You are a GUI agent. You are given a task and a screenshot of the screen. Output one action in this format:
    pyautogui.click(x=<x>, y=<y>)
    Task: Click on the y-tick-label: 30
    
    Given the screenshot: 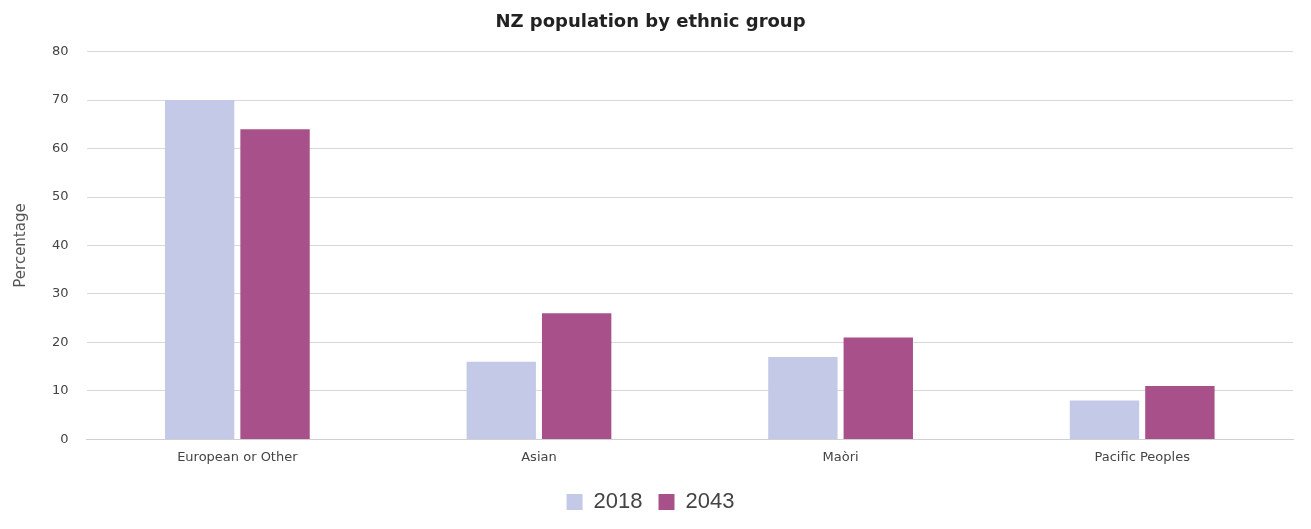 What is the action you would take?
    pyautogui.click(x=60, y=293)
    